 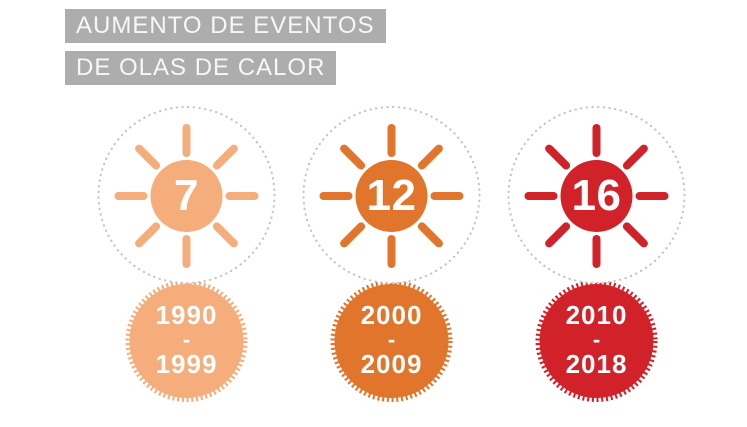 I want to click on decade-year-end: 2018, so click(x=596, y=364).